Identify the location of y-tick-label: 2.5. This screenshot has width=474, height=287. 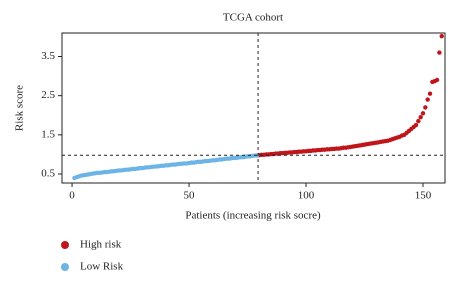
(48, 95).